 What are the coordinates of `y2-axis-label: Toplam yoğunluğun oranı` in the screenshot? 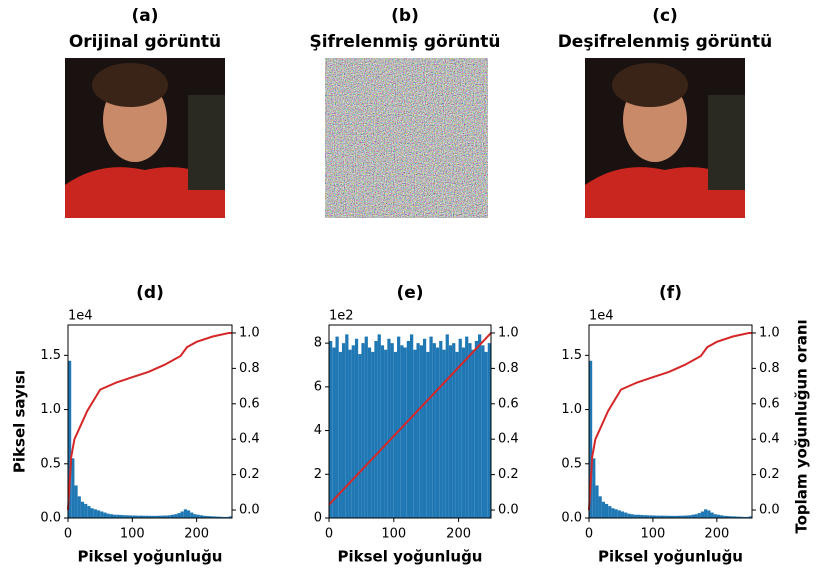 It's located at (802, 426).